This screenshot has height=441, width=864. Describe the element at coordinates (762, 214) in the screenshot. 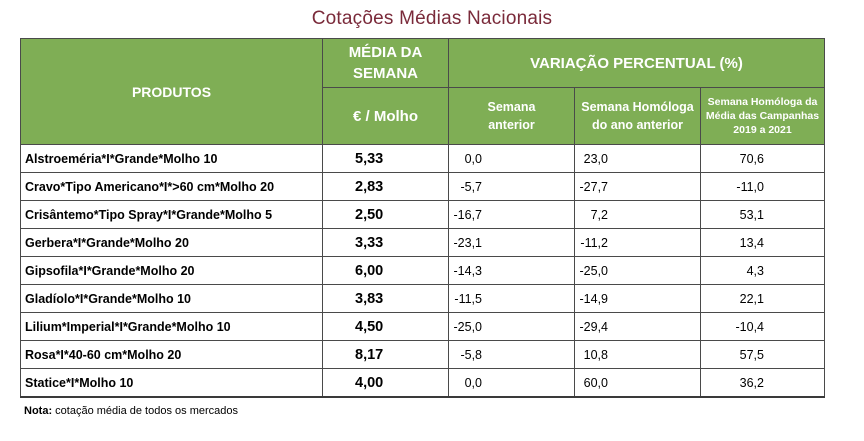

I see `var-campaign-average-cell: 53,1` at that location.